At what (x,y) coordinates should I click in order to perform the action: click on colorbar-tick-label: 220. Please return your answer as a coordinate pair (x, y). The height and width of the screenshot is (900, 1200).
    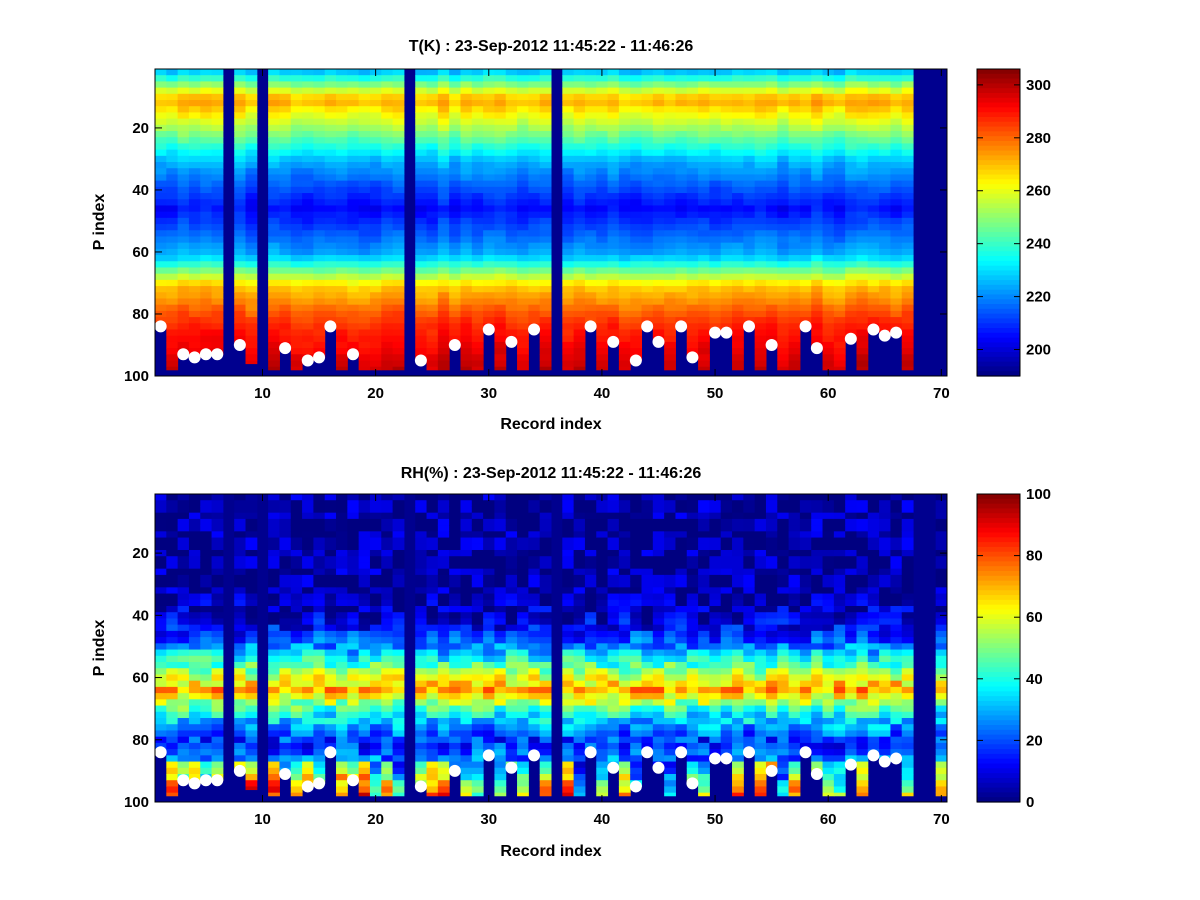
    Looking at the image, I should click on (1038, 297).